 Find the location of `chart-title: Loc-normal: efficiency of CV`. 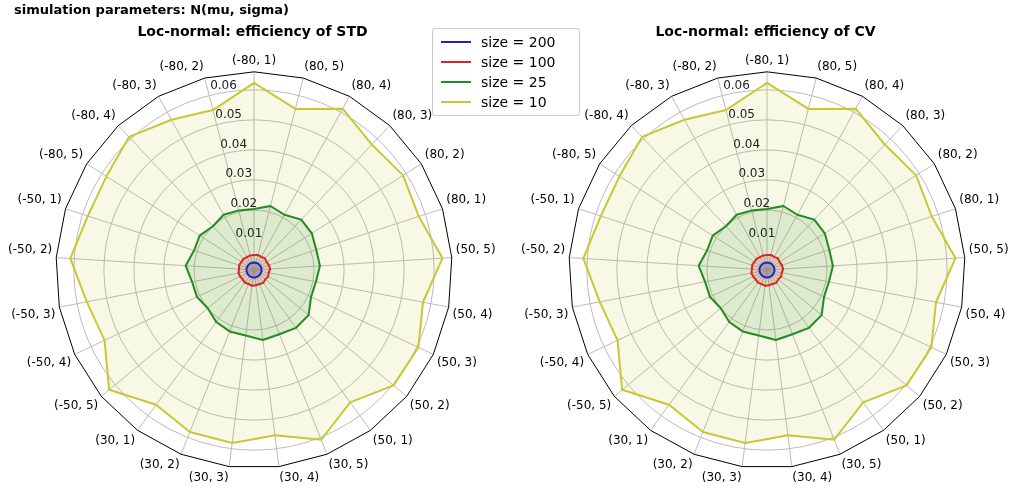

chart-title: Loc-normal: efficiency of CV is located at coordinates (765, 31).